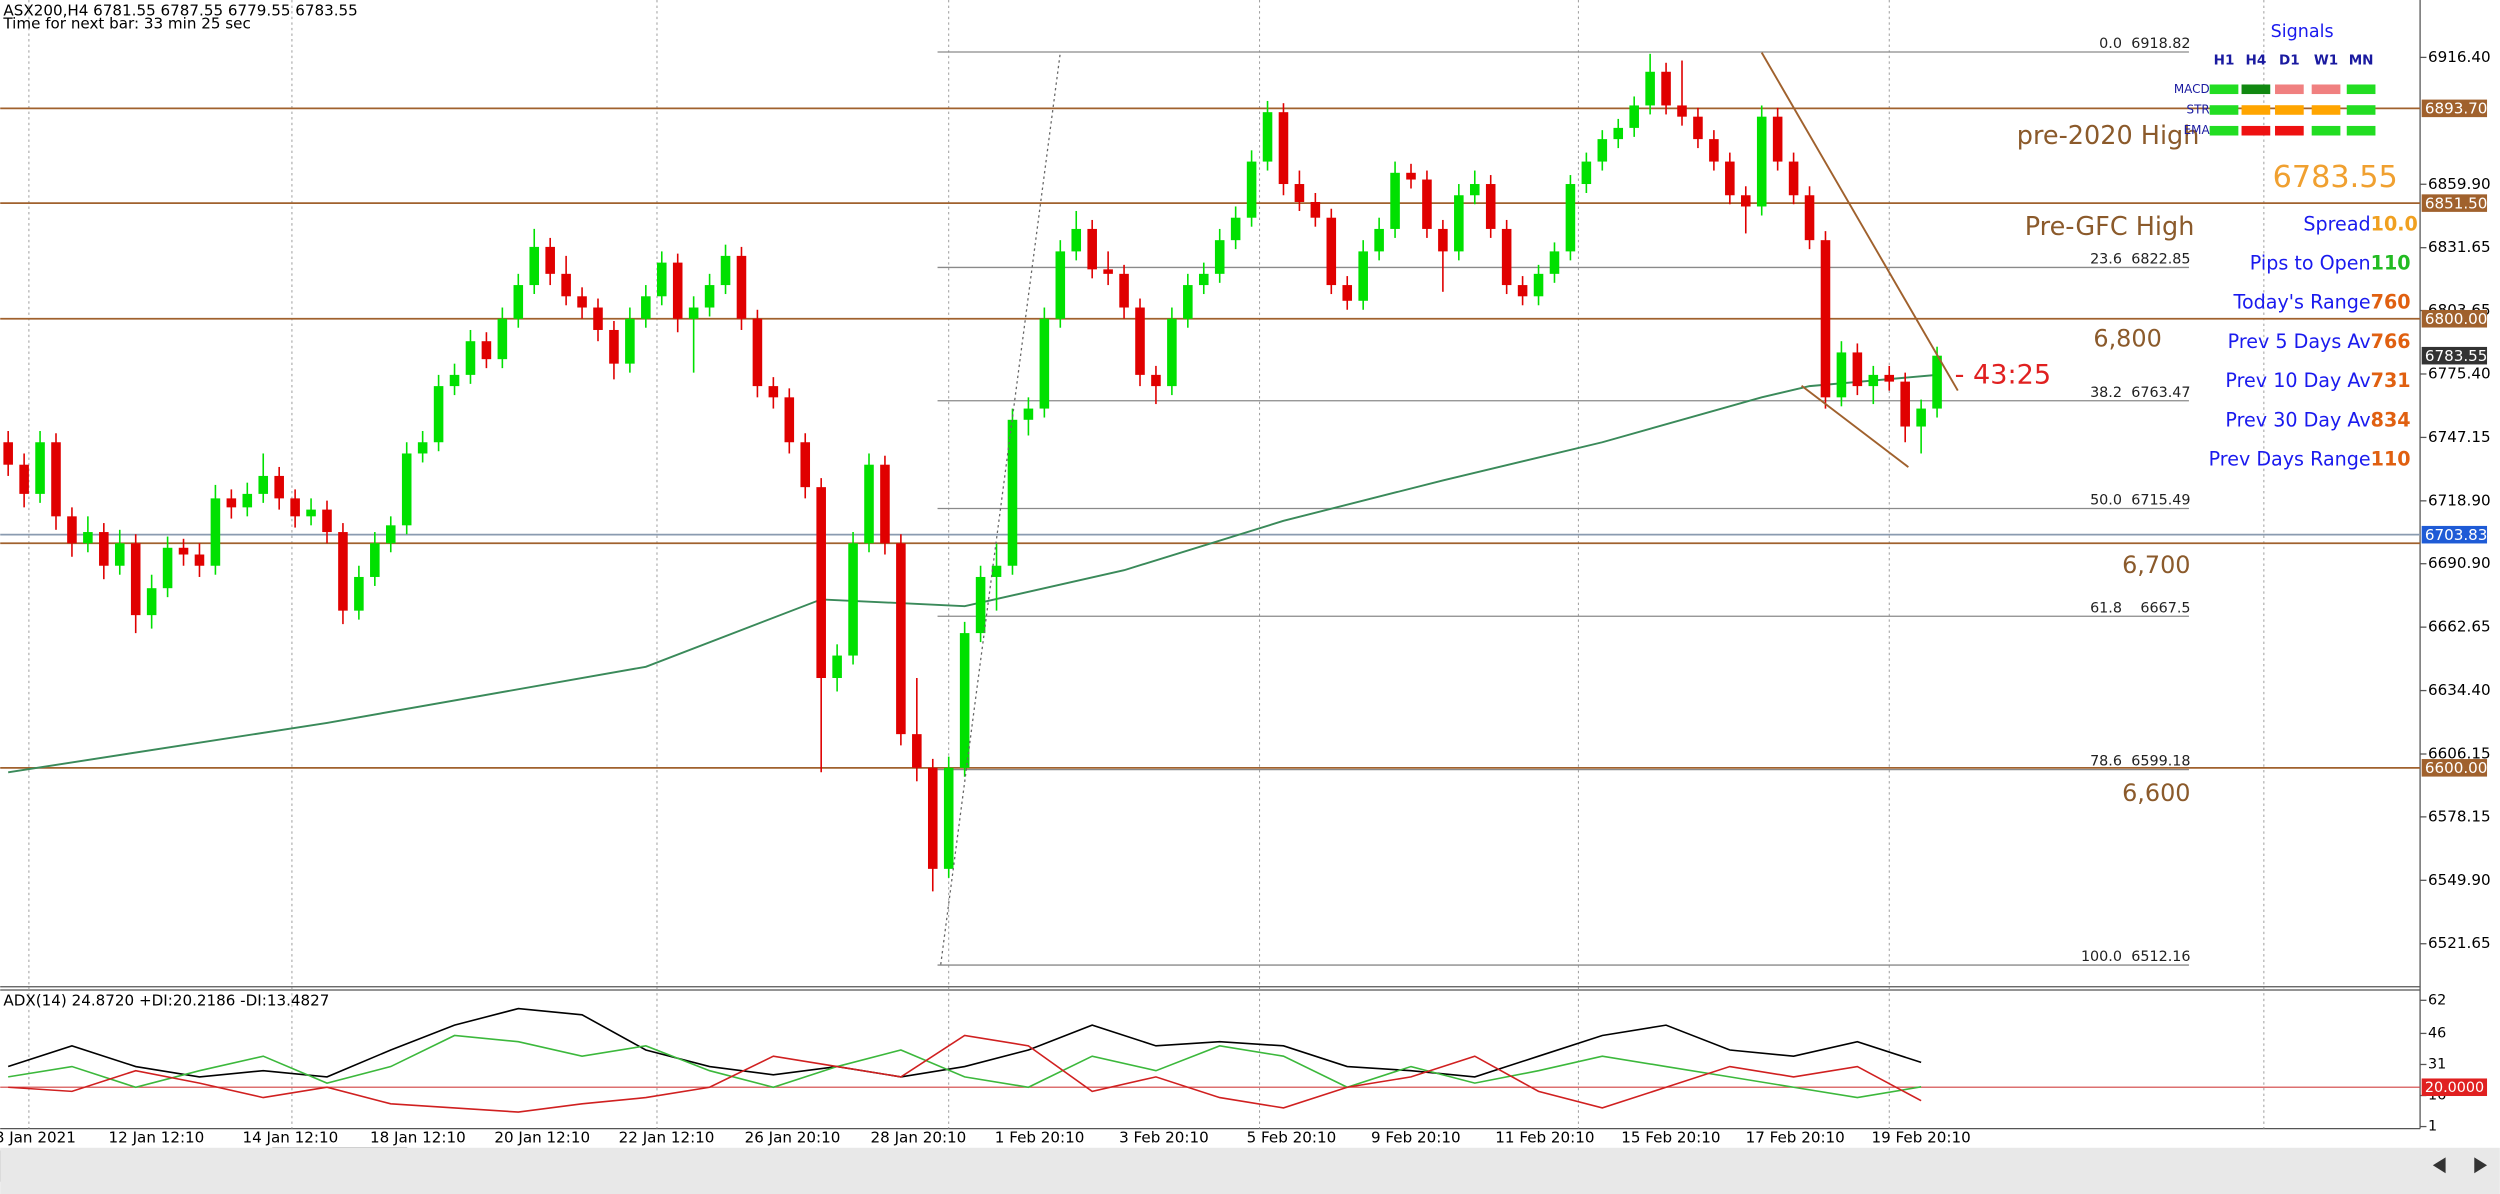 This screenshot has height=1194, width=2500. Describe the element at coordinates (2160, 501) in the screenshot. I see `fib-price: 6715.49` at that location.